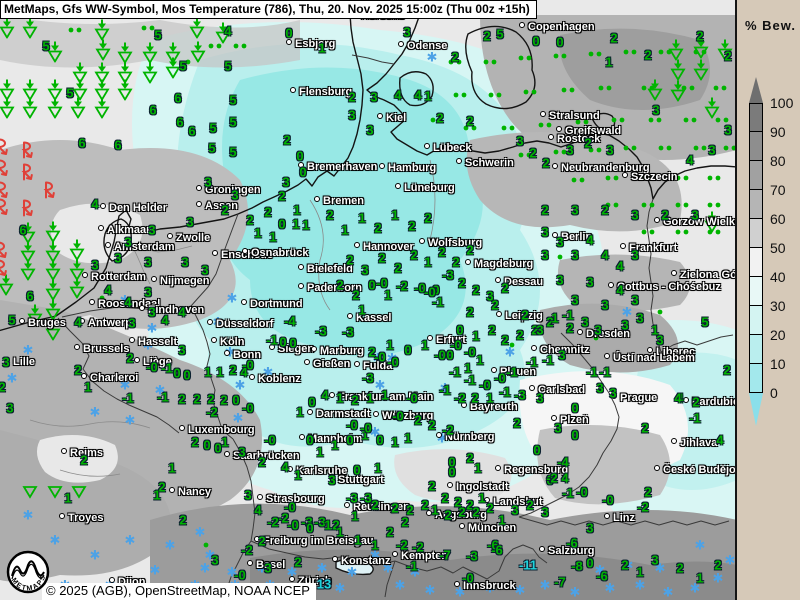  Describe the element at coordinates (519, 282) in the screenshot. I see `city-label: Dessau` at that location.